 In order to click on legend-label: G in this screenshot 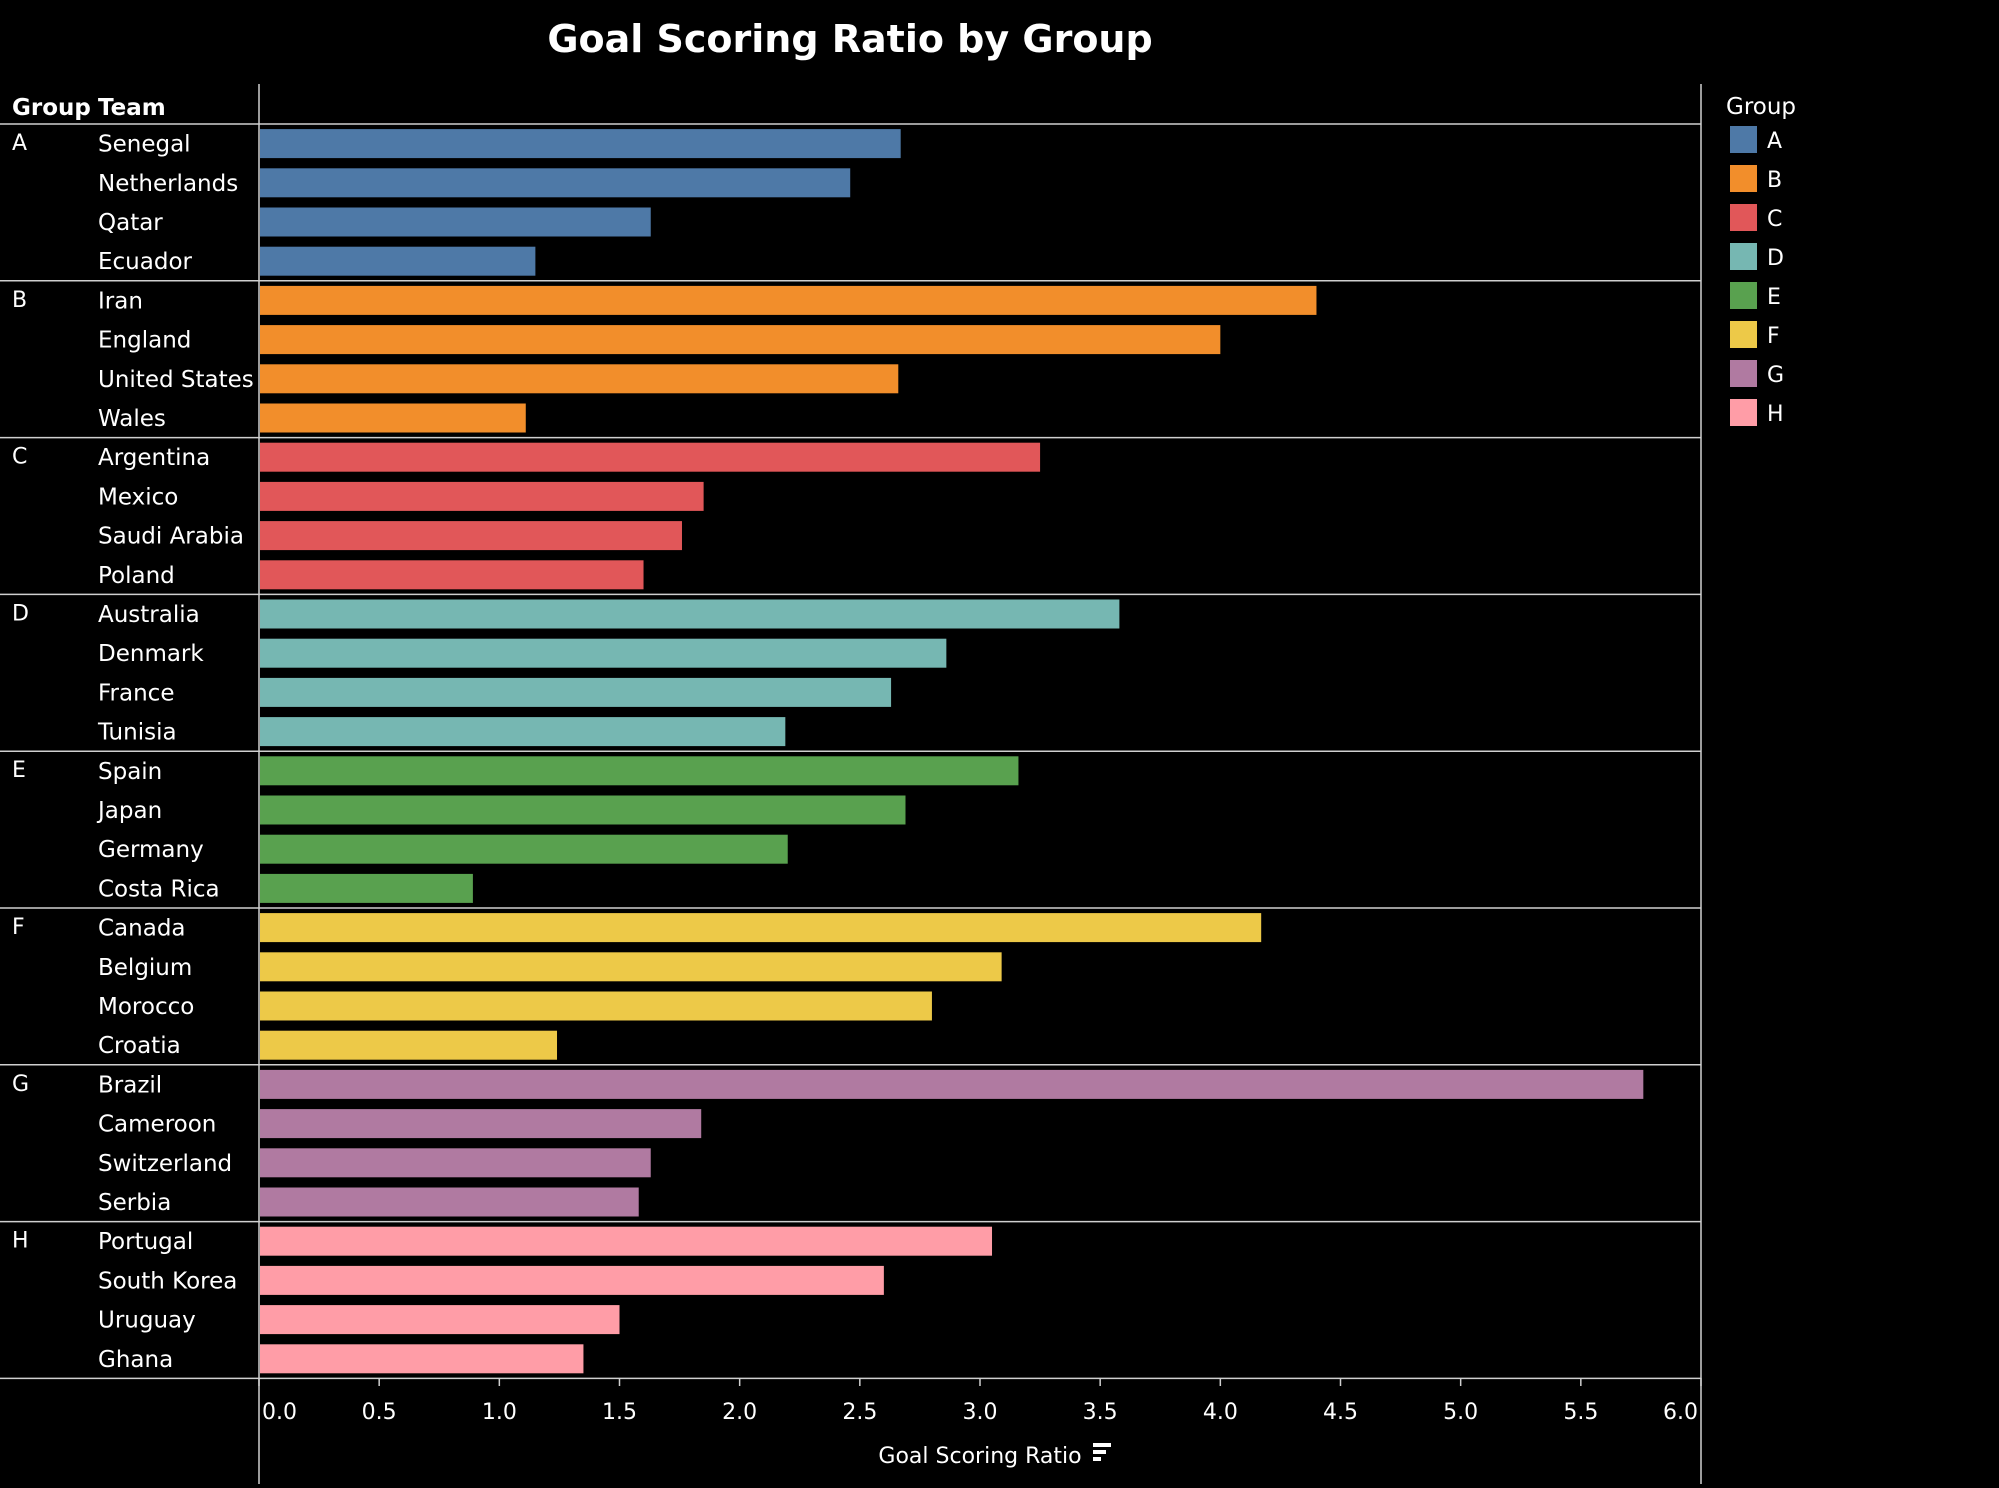, I will do `click(1775, 375)`.